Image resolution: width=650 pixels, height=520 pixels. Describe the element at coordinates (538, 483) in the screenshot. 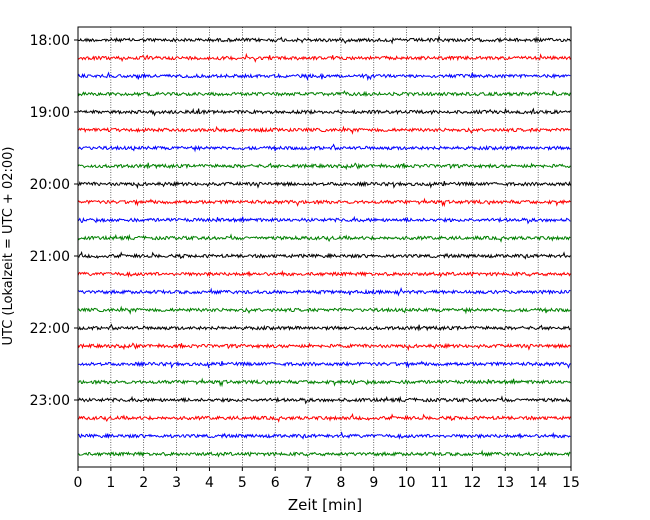

I see `x-tick-label: 14` at that location.